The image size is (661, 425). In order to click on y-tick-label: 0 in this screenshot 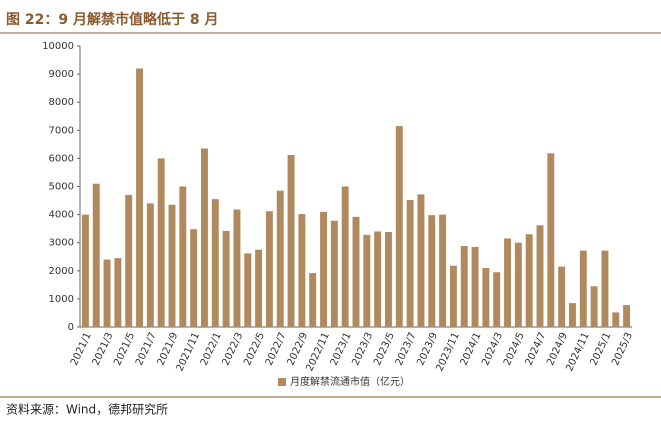, I will do `click(71, 327)`.